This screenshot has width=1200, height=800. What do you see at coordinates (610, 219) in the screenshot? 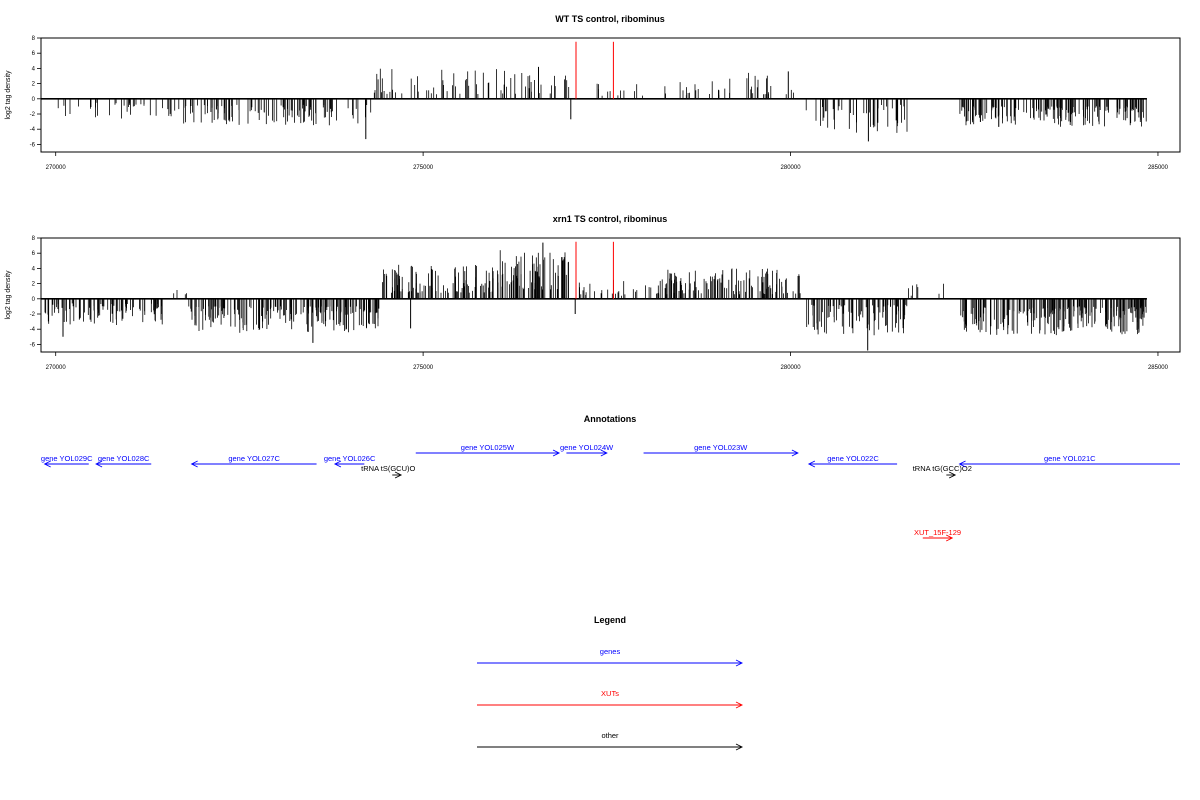
I see `xrn1-track-title: xrn1 TS control, ribominus` at bounding box center [610, 219].